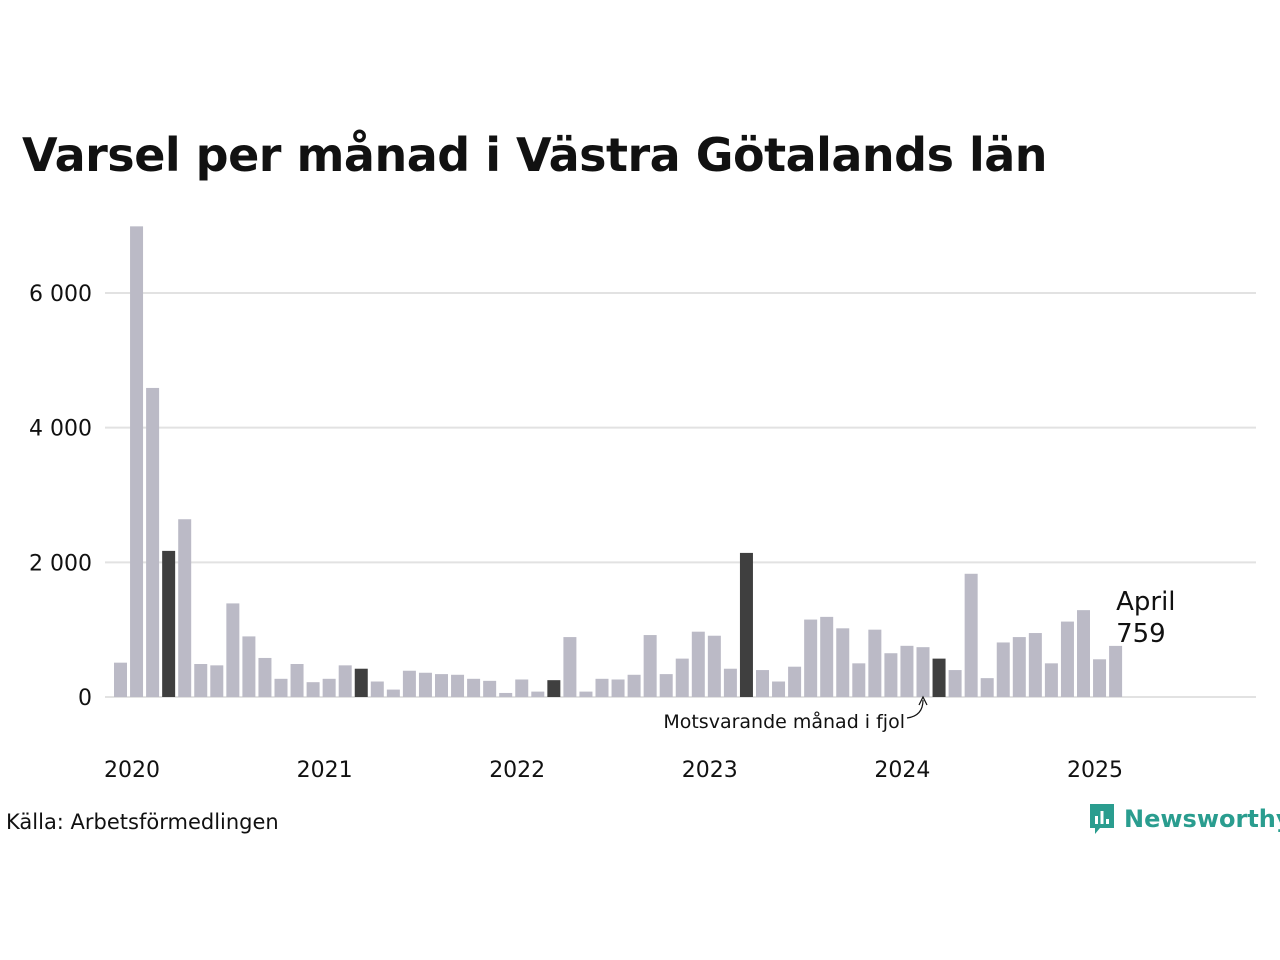 The height and width of the screenshot is (960, 1280). What do you see at coordinates (85, 698) in the screenshot?
I see `y-tick-label: 0` at bounding box center [85, 698].